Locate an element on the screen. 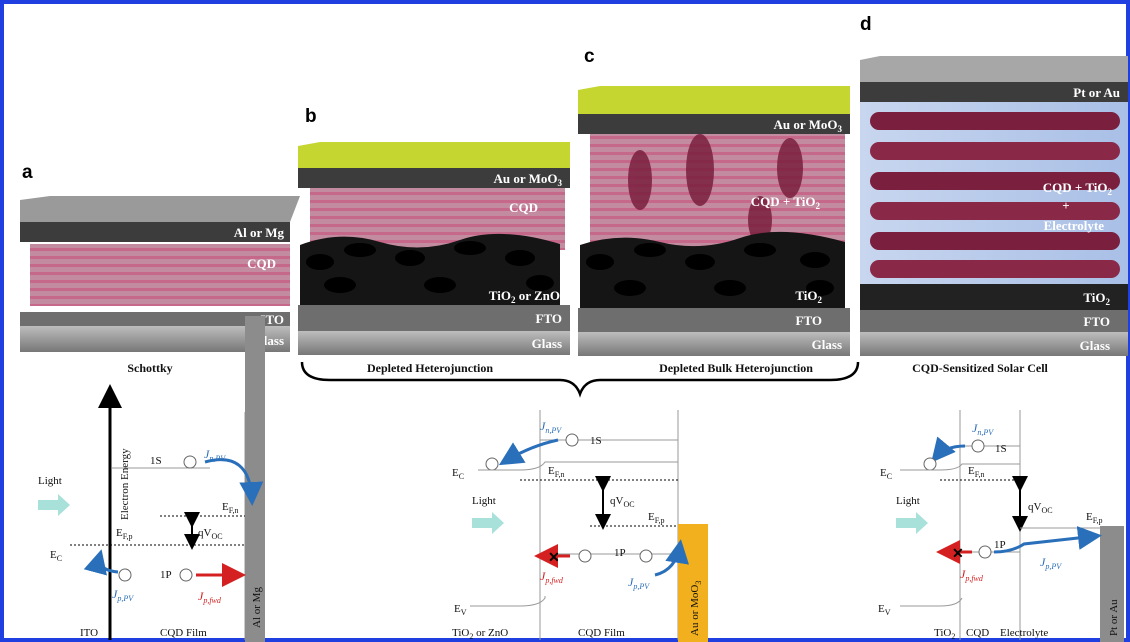 This screenshot has width=1130, height=642. band-a-jp-label: Jp,PV is located at coordinates (123, 595).